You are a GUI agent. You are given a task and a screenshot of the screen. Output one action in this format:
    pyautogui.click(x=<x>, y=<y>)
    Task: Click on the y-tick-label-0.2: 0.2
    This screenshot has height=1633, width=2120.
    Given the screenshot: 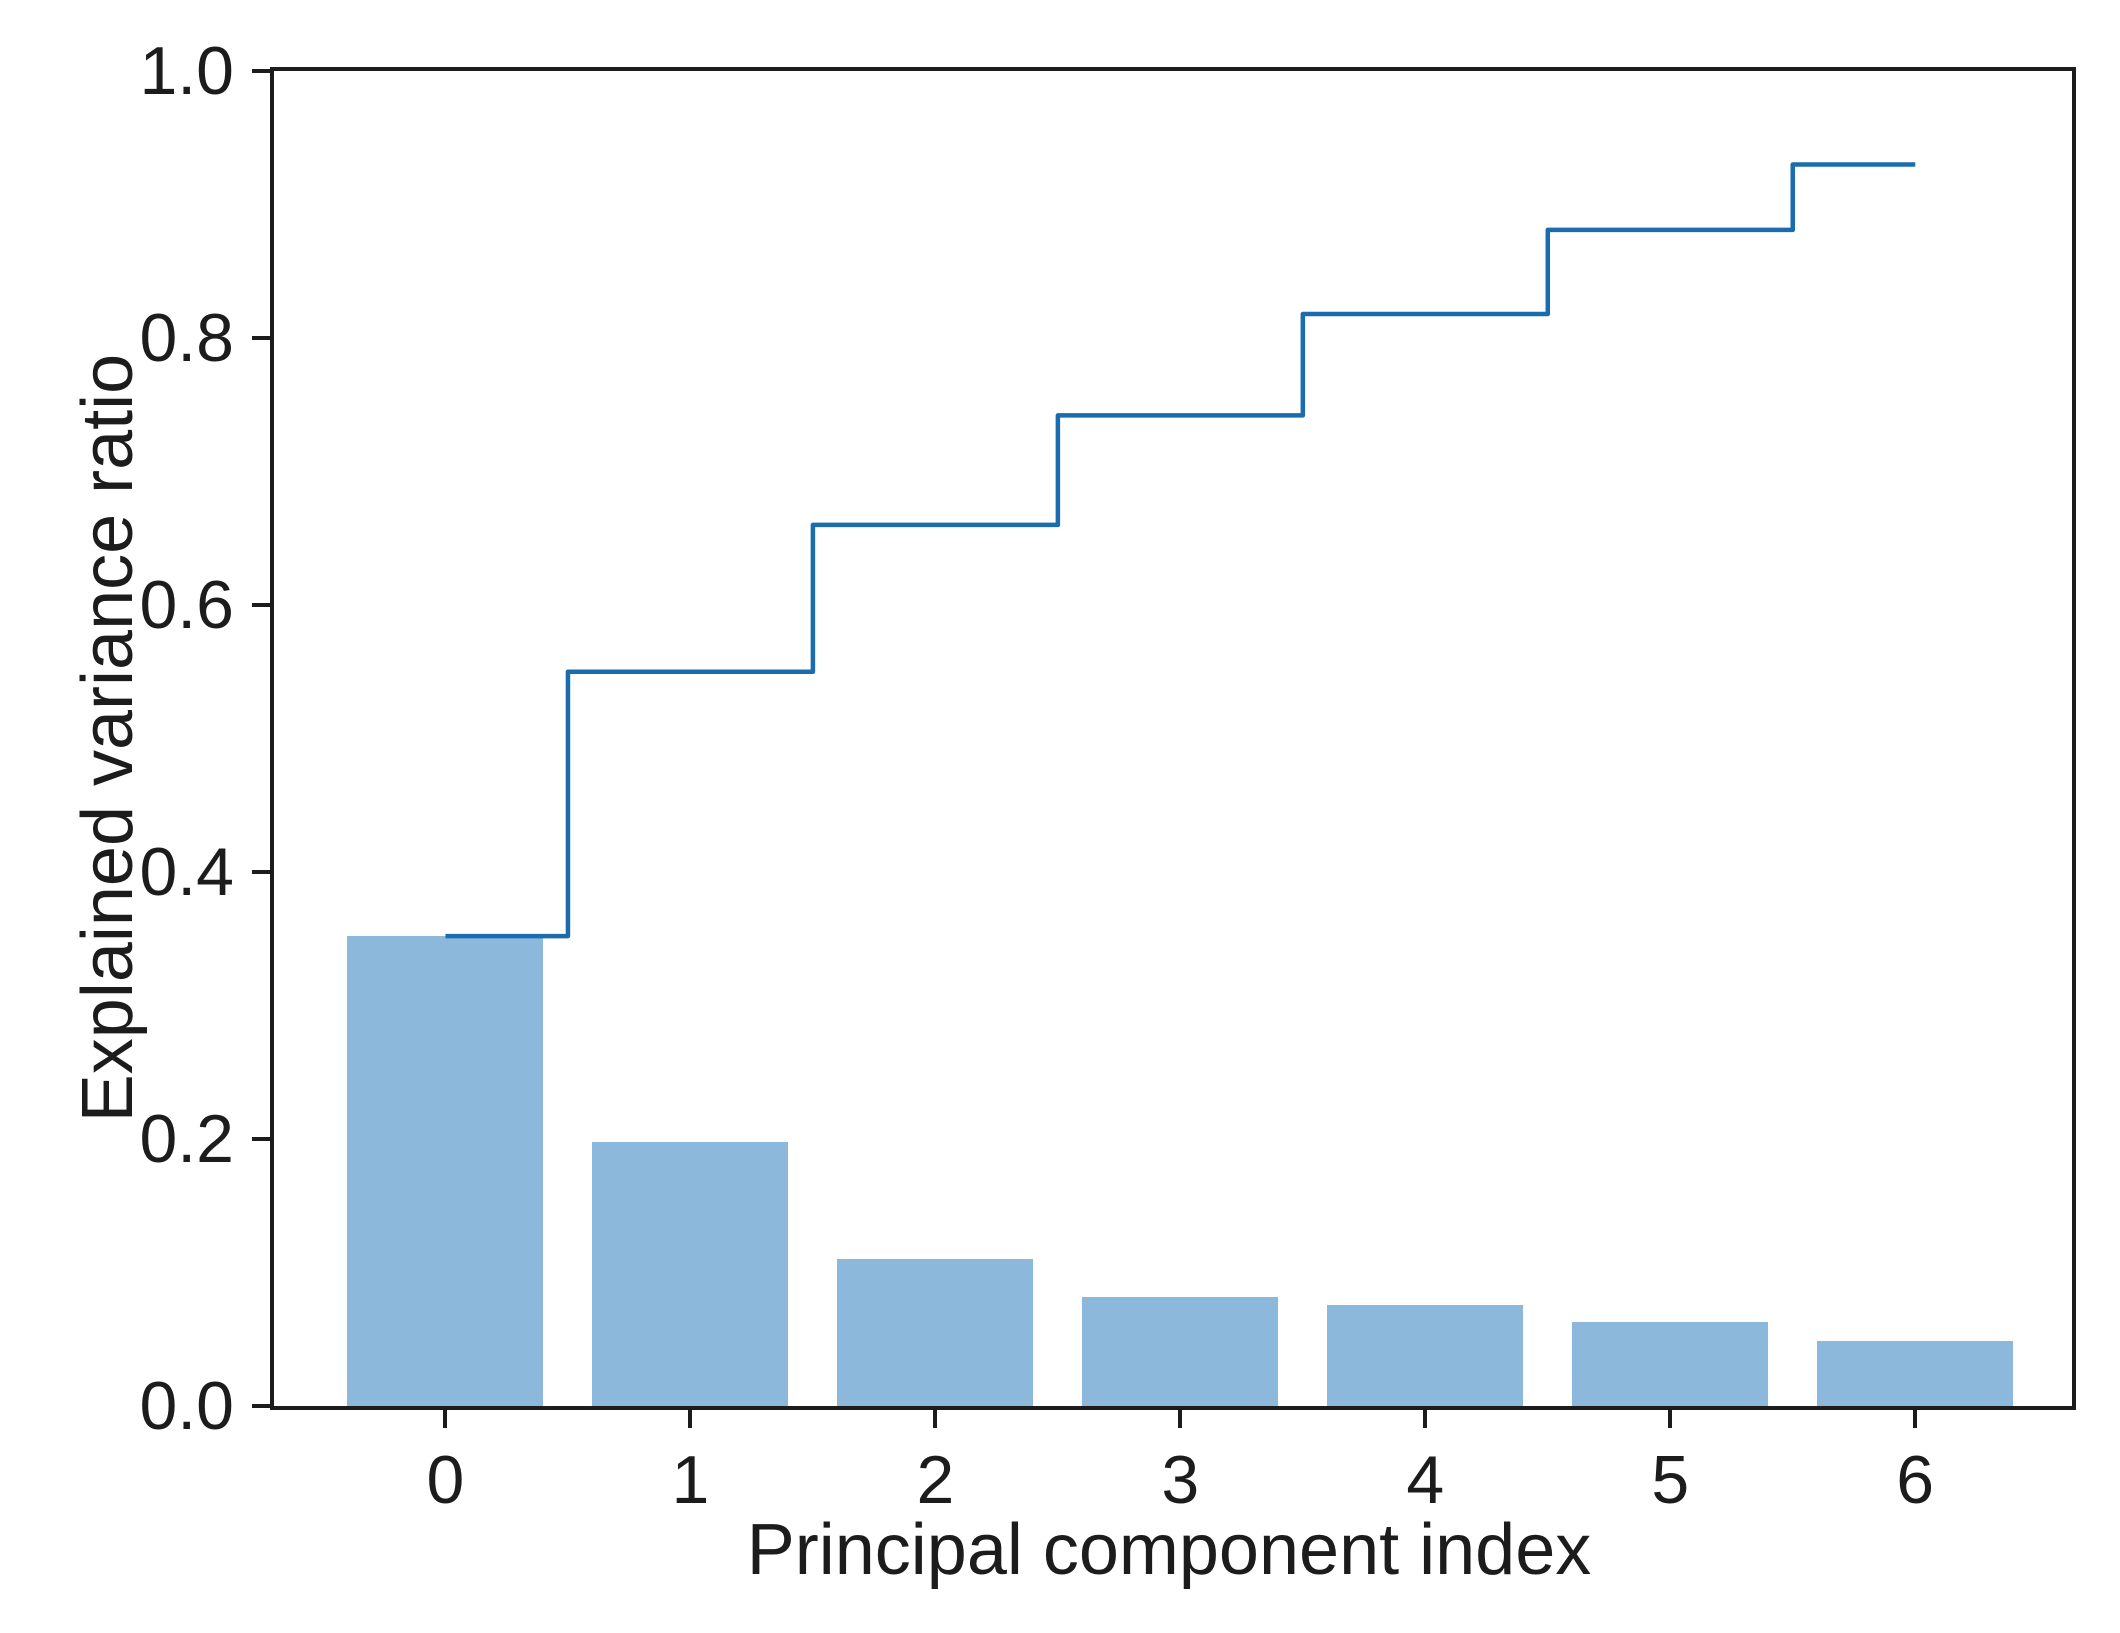 What is the action you would take?
    pyautogui.click(x=186, y=1139)
    